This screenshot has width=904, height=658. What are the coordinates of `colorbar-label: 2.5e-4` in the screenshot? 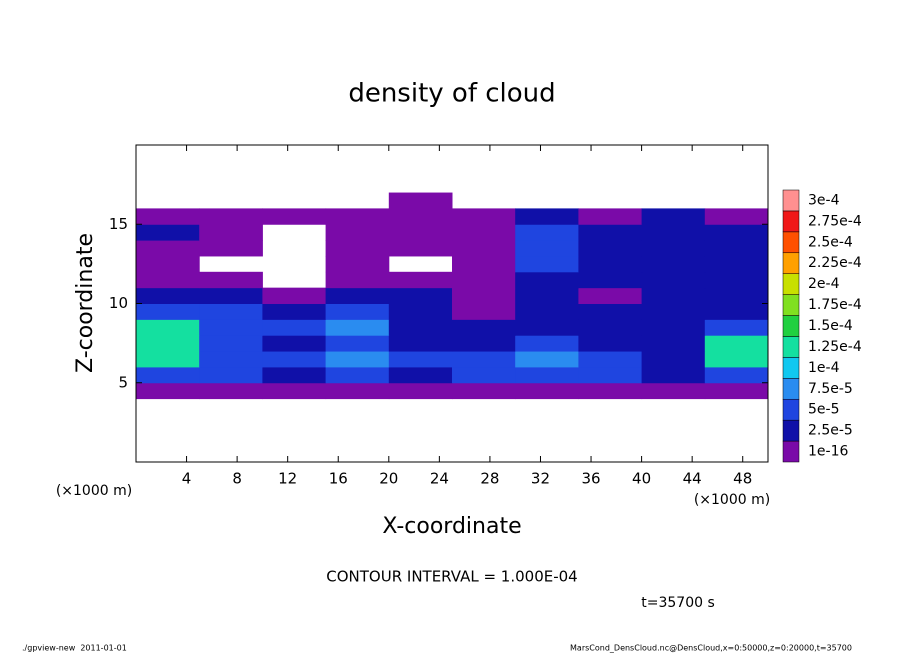 It's located at (830, 242).